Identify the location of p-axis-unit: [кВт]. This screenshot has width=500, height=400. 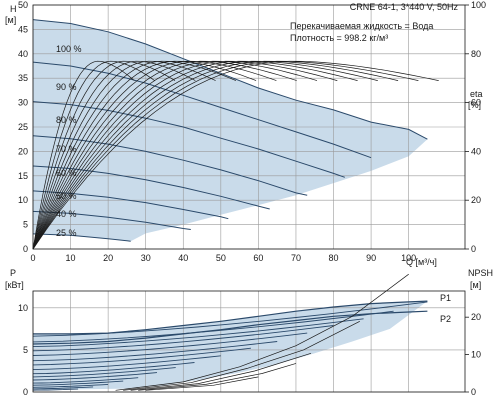
(14, 285).